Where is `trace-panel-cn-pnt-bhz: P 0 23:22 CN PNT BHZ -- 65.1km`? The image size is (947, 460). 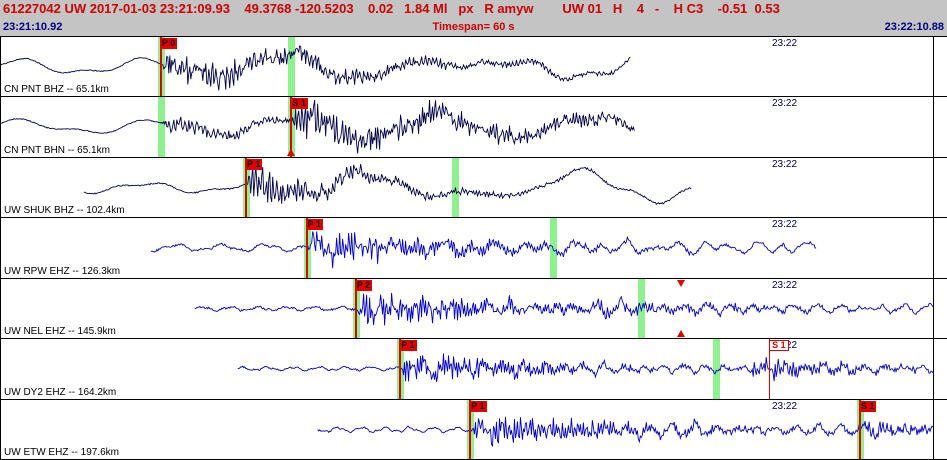
trace-panel-cn-pnt-bhz: P 0 23:22 CN PNT BHZ -- 65.1km is located at coordinates (474, 67).